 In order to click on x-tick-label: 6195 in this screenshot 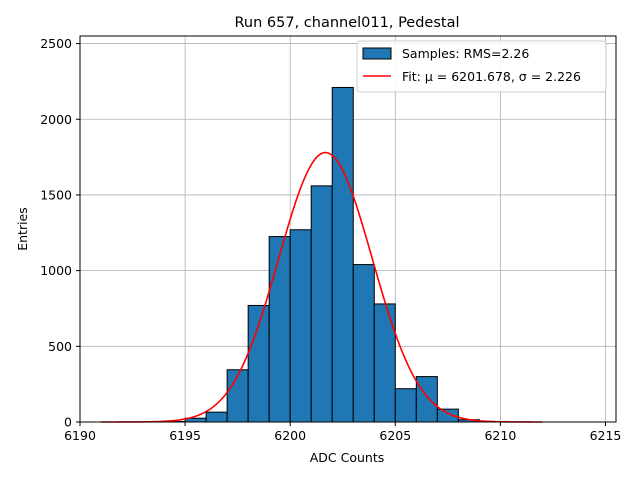, I will do `click(185, 435)`.